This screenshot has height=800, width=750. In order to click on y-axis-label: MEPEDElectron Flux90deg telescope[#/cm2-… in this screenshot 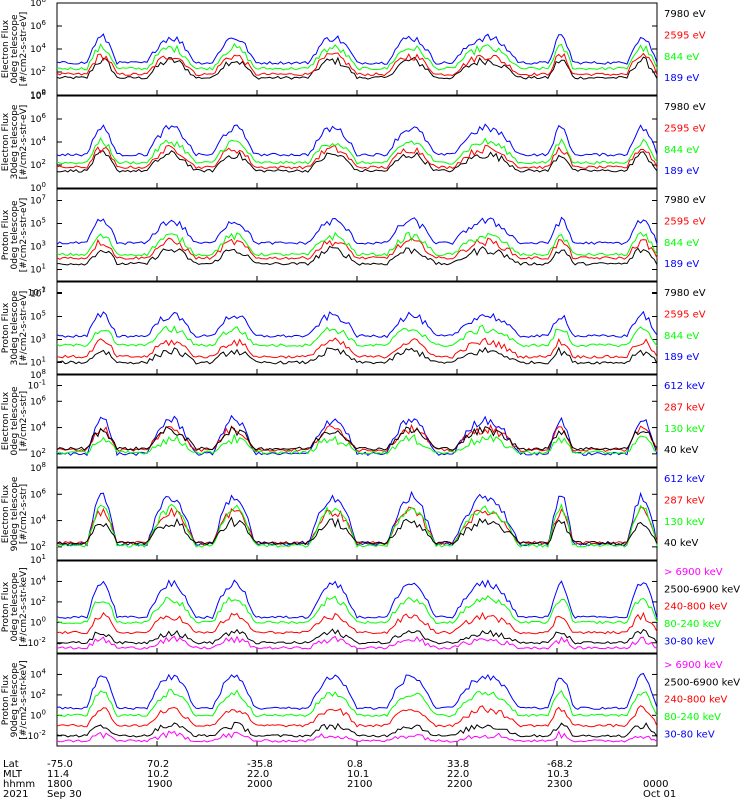, I will do `click(14, 513)`.